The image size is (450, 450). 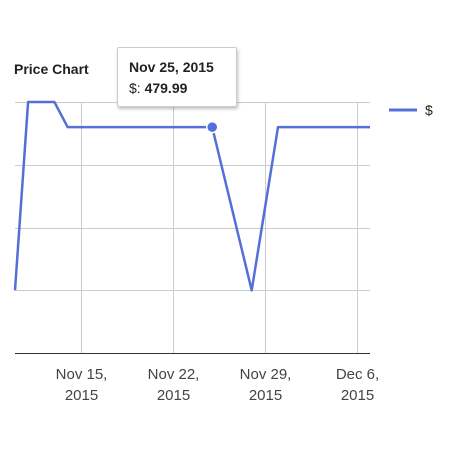 I want to click on tooltip-value-line: $: 479.99, so click(x=158, y=88).